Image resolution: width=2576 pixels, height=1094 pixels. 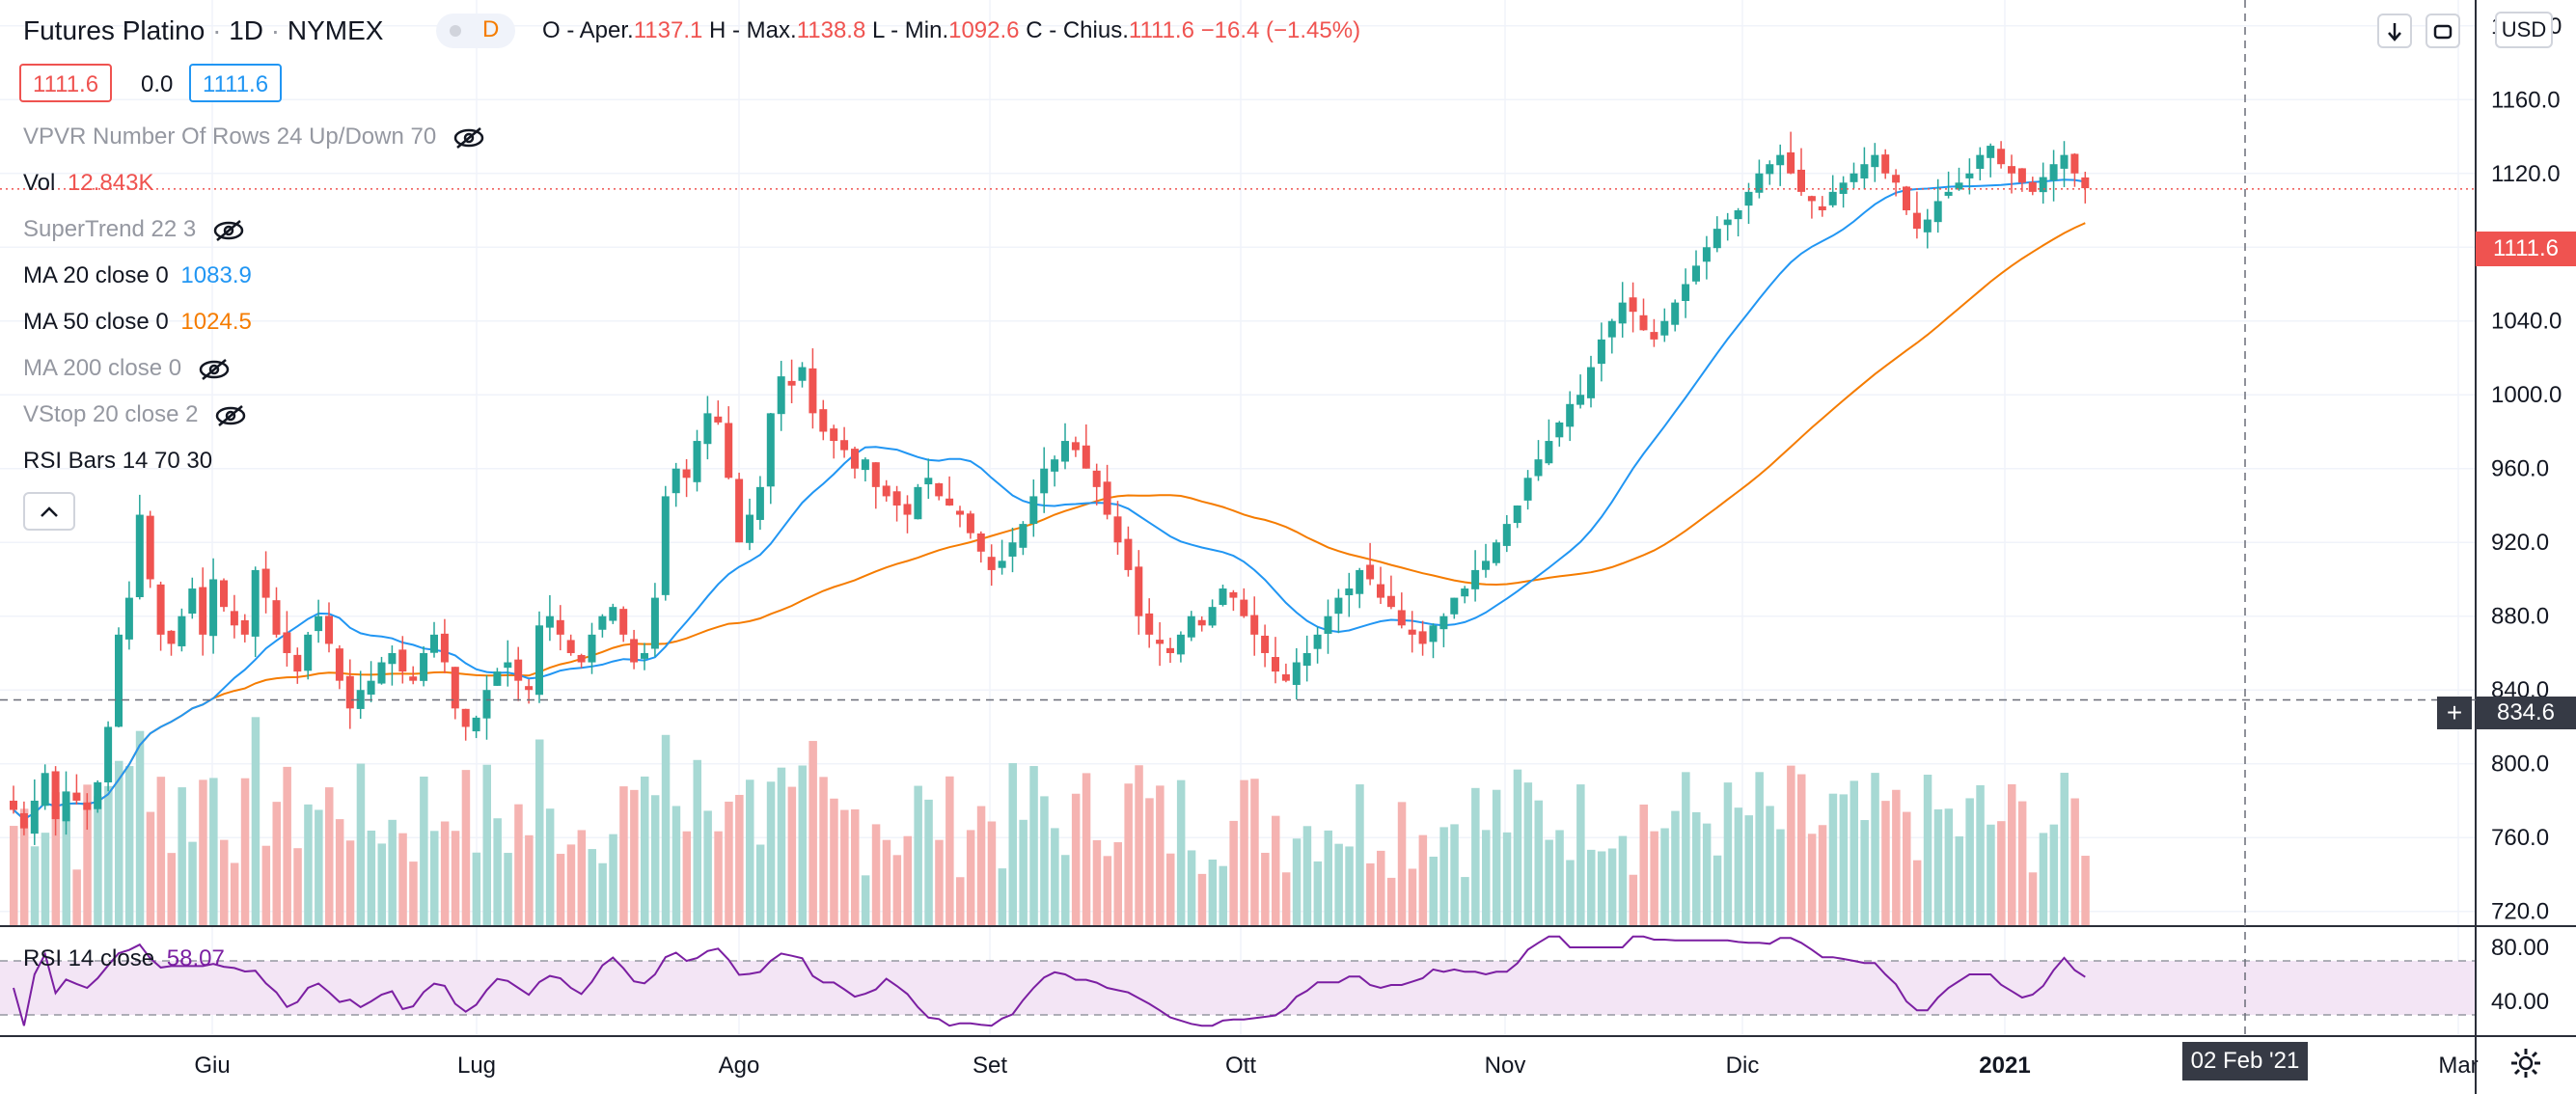 I want to click on rsi-bars-legend: RSI Bars 14 70 30, so click(x=118, y=461).